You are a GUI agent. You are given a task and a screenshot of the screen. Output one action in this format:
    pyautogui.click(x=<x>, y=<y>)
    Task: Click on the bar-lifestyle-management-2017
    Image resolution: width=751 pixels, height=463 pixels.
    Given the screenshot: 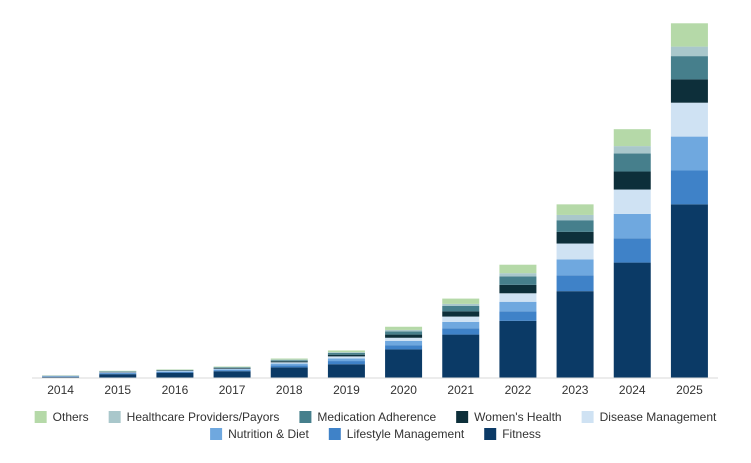 What is the action you would take?
    pyautogui.click(x=232, y=371)
    